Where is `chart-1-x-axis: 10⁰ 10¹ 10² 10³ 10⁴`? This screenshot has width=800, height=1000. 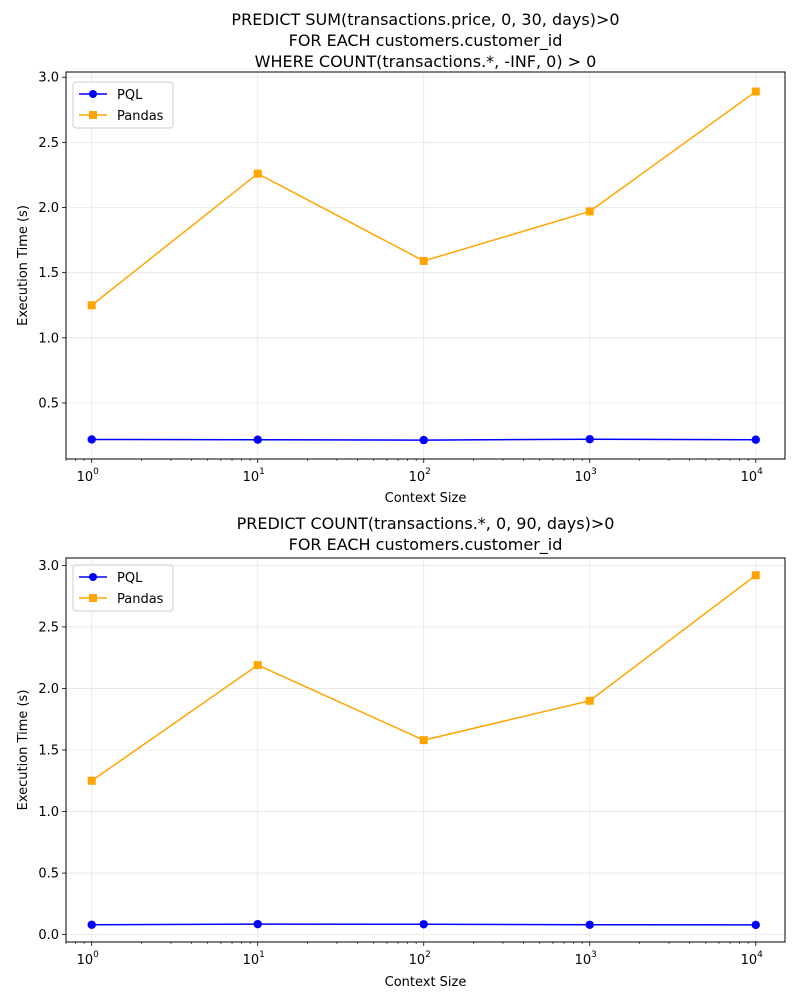 chart-1-x-axis: 10⁰ 10¹ 10² 10³ 10⁴ is located at coordinates (414, 472).